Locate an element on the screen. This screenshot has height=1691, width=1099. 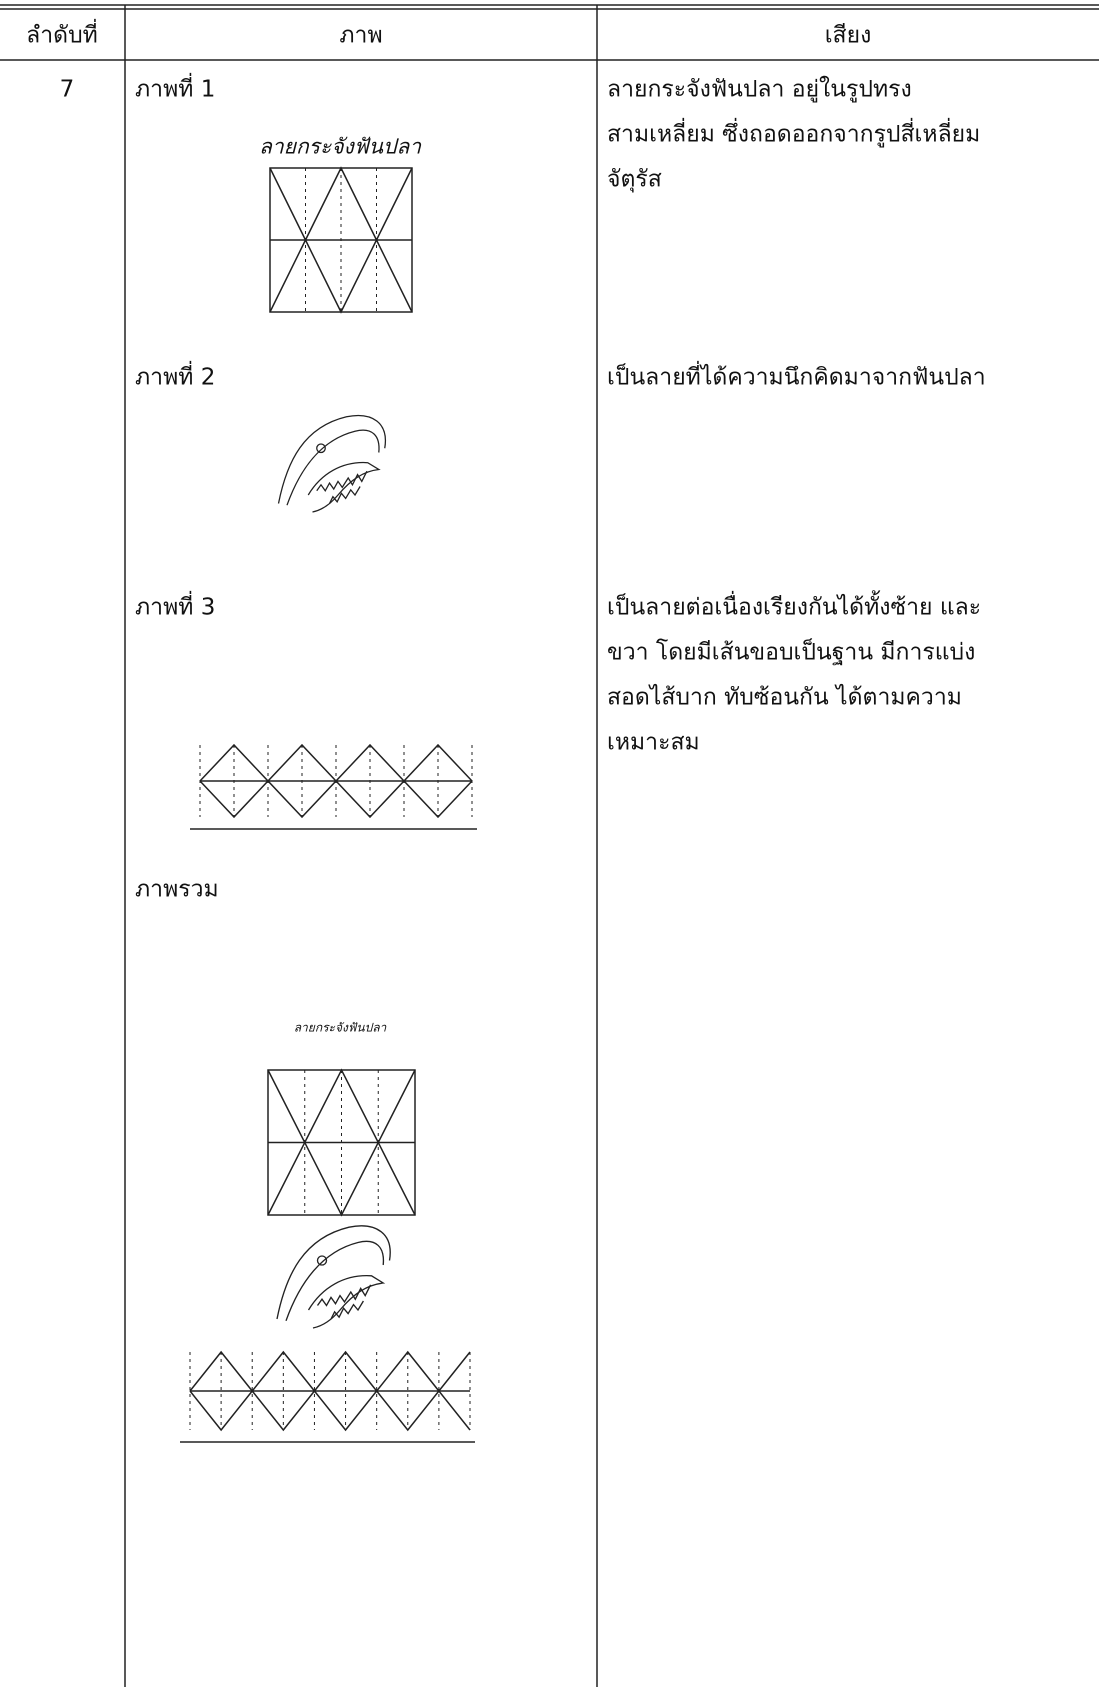
column-header: ลำดับที่ is located at coordinates (62, 34).